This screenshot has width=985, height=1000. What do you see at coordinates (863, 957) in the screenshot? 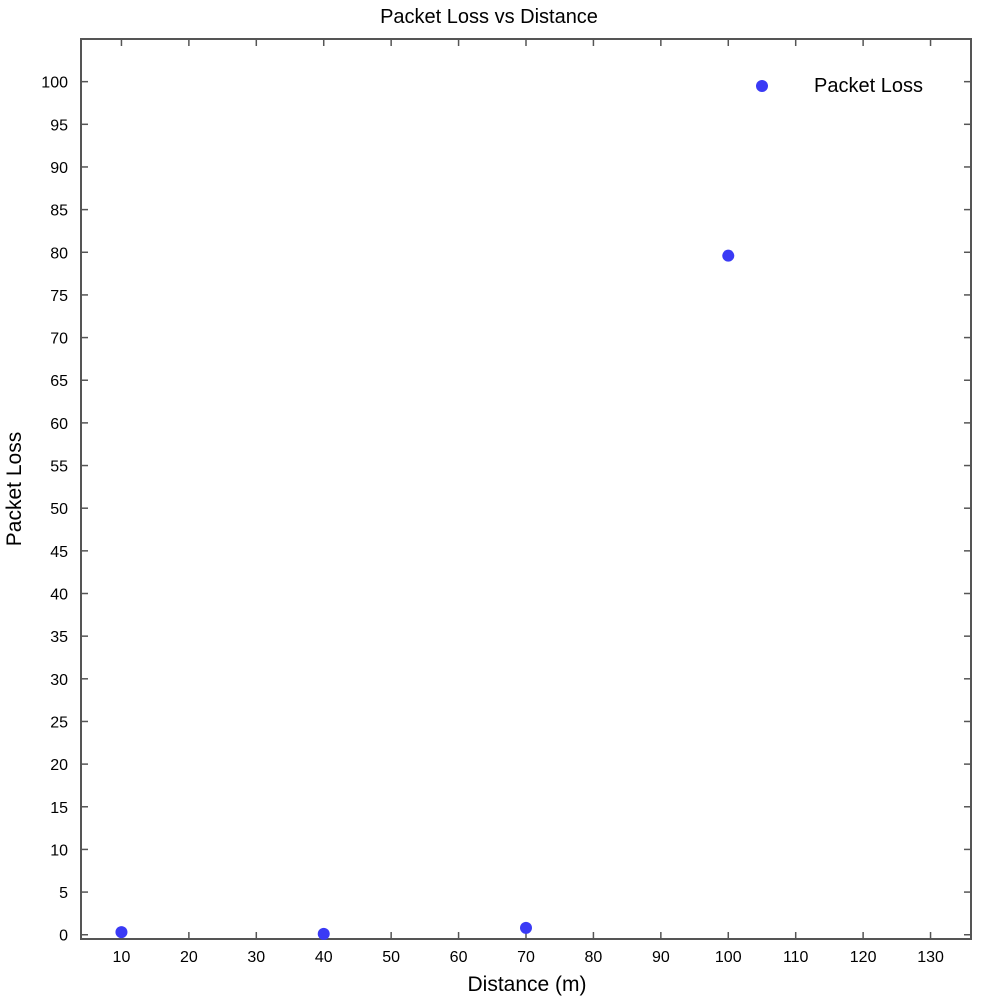
I see `x-tick-label: 120` at bounding box center [863, 957].